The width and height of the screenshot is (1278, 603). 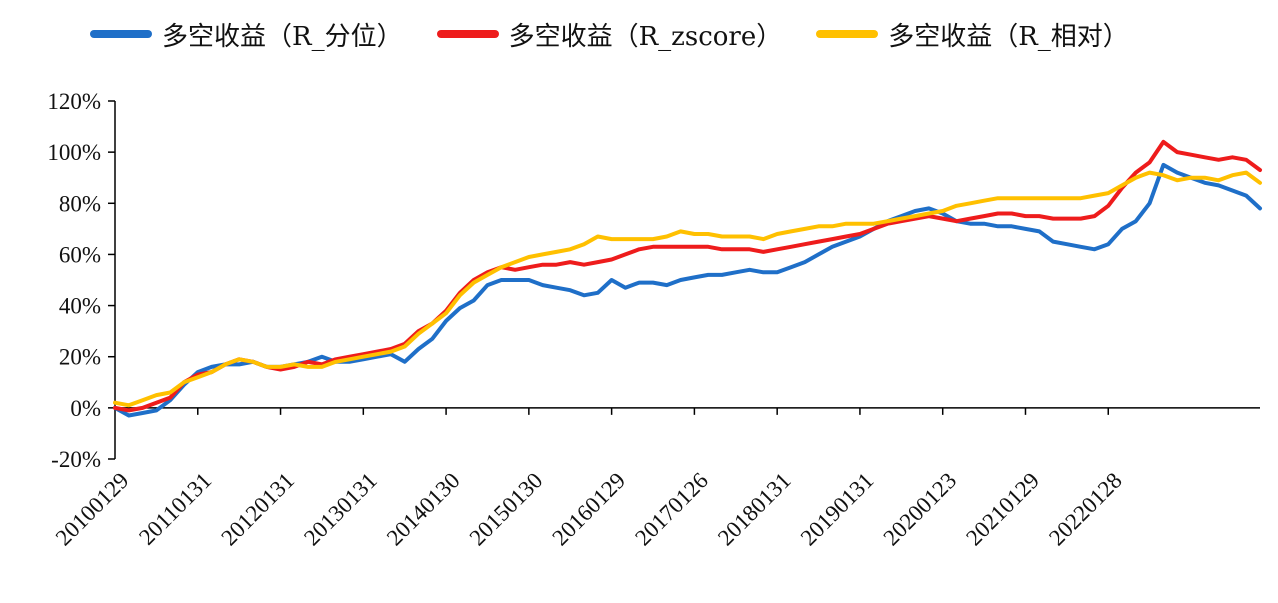 I want to click on legend-label-quantile: 多空收益（R_分位）, so click(x=282, y=36).